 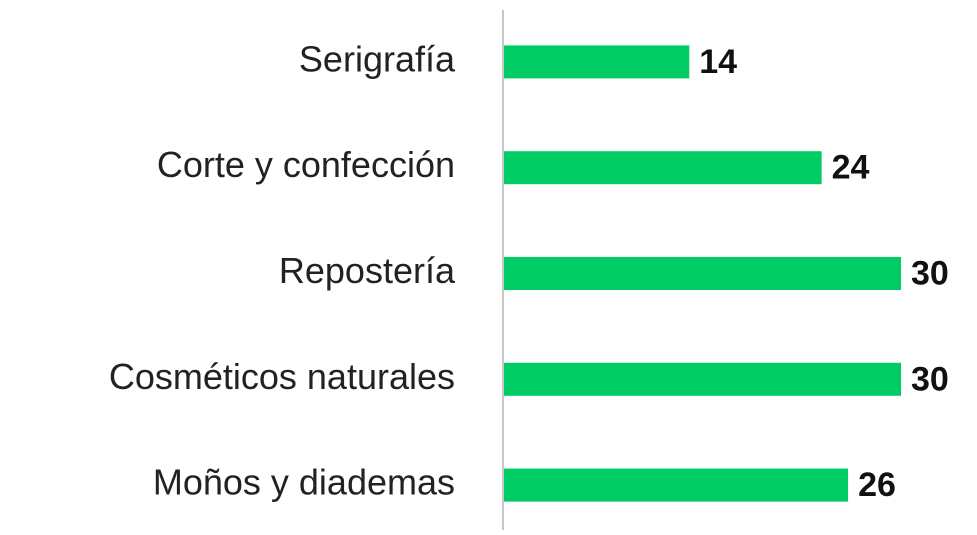 I want to click on value-label: 14, so click(x=718, y=62).